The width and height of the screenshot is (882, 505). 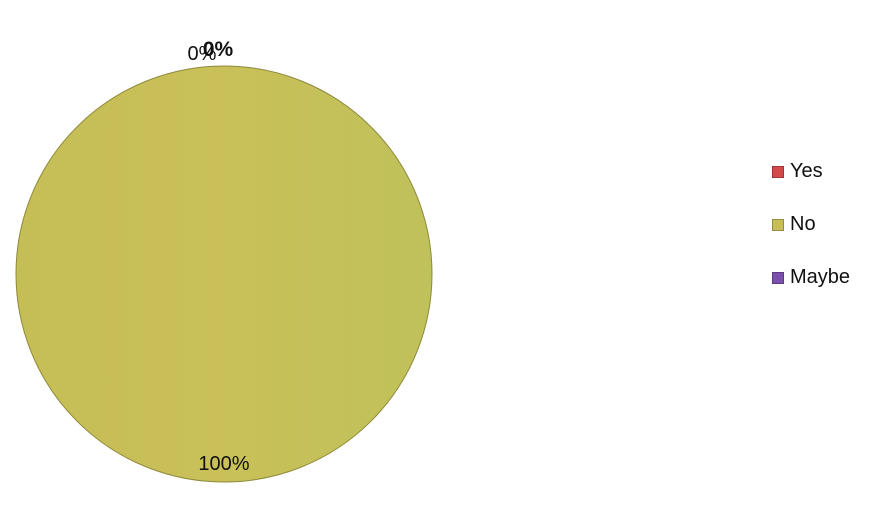 I want to click on legend-item-maybe: Maybe, so click(x=824, y=277).